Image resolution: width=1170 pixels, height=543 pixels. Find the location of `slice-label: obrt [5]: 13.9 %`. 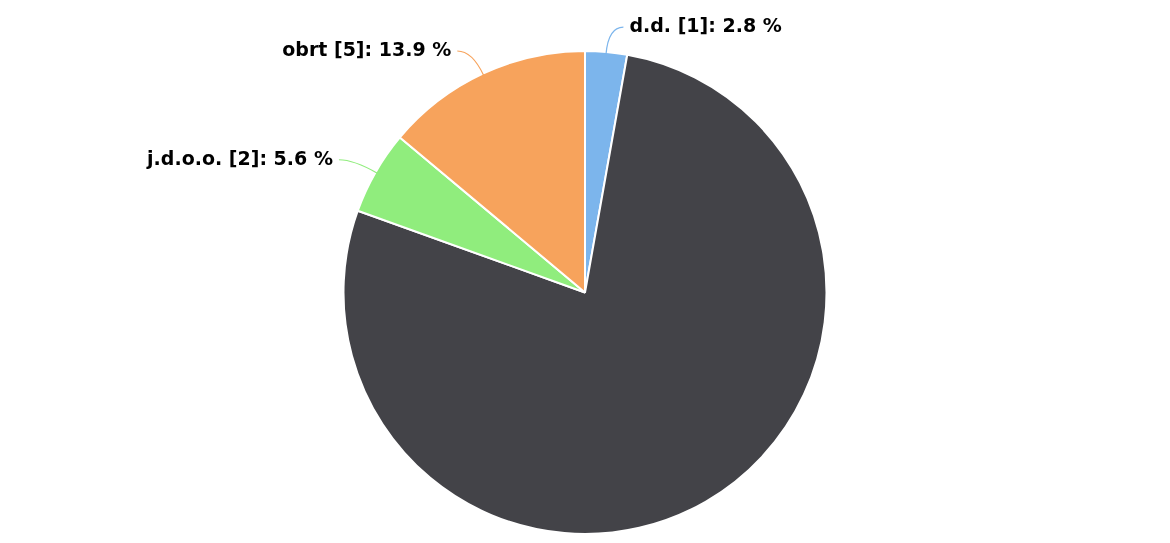

slice-label: obrt [5]: 13.9 % is located at coordinates (367, 48).